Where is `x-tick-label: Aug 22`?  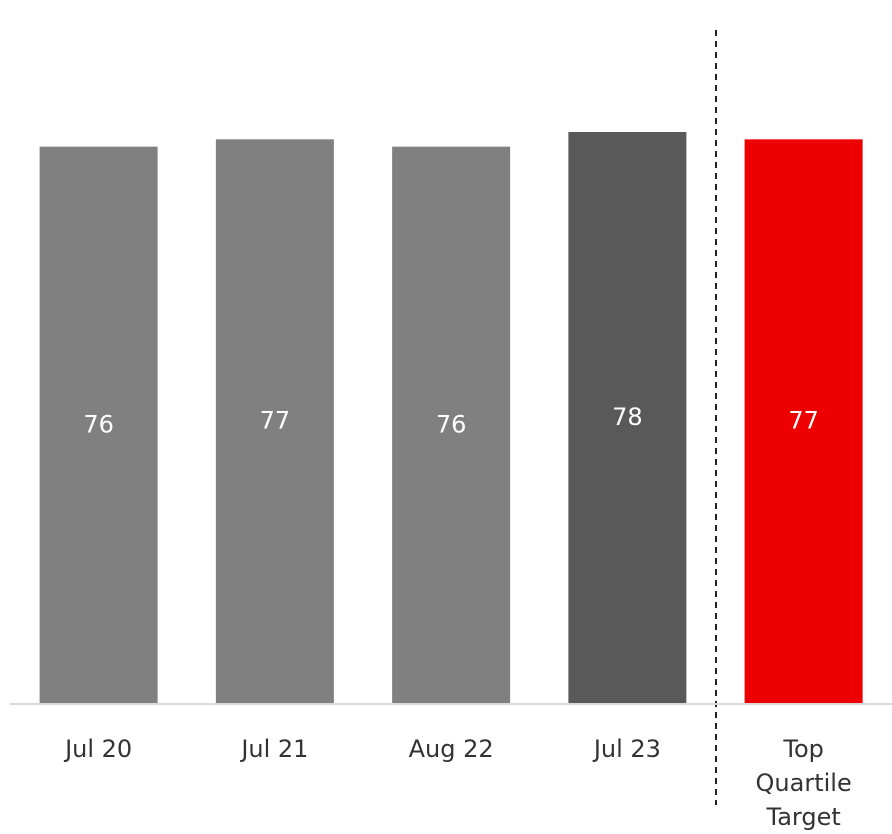 x-tick-label: Aug 22 is located at coordinates (451, 749).